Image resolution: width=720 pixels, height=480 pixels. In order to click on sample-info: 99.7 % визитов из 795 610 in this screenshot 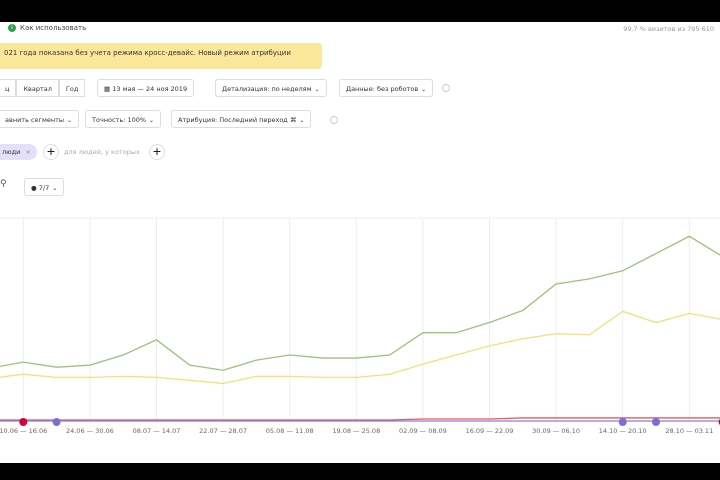, I will do `click(668, 29)`.